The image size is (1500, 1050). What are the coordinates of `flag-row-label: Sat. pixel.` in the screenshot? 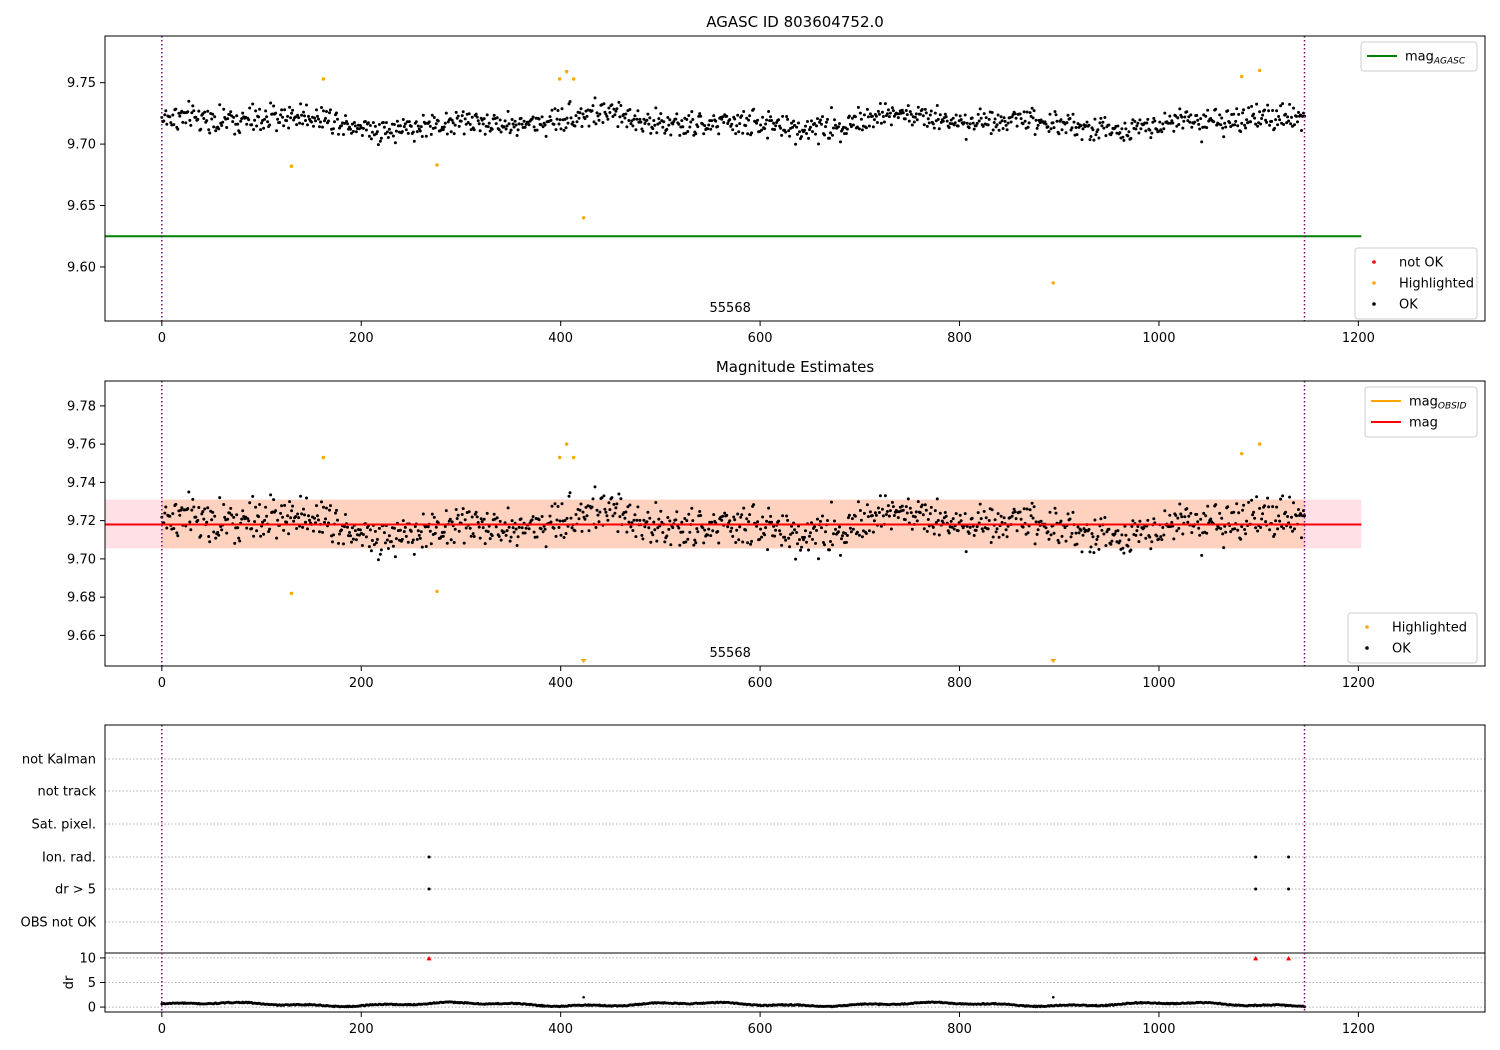 It's located at (64, 825).